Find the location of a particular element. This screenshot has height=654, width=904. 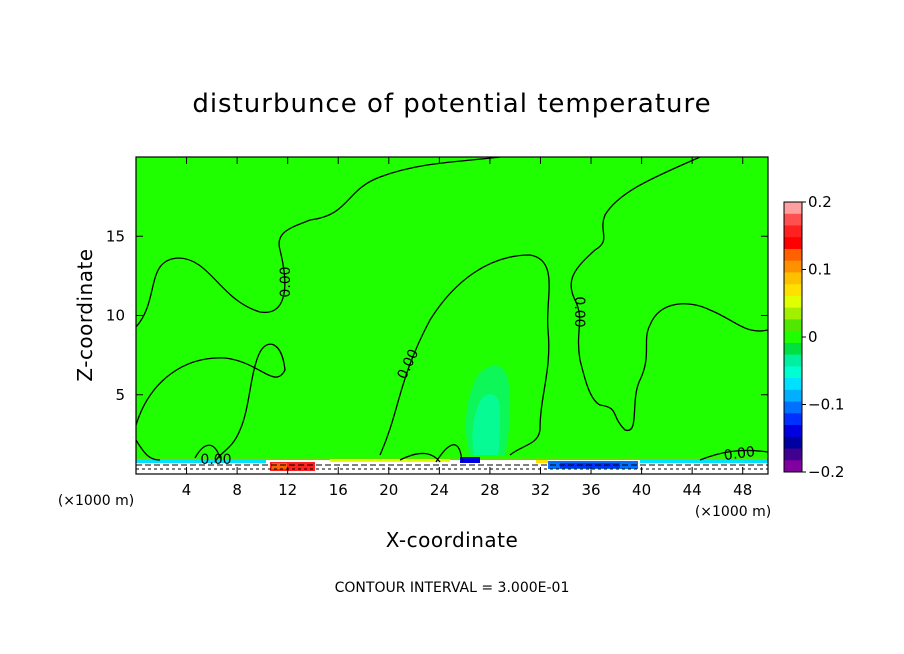

x-tick-label: 48 is located at coordinates (742, 490).